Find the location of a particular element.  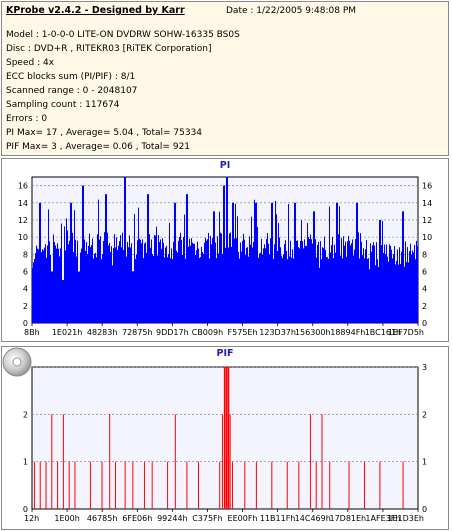

y-tick-label-right: 0 is located at coordinates (424, 509).